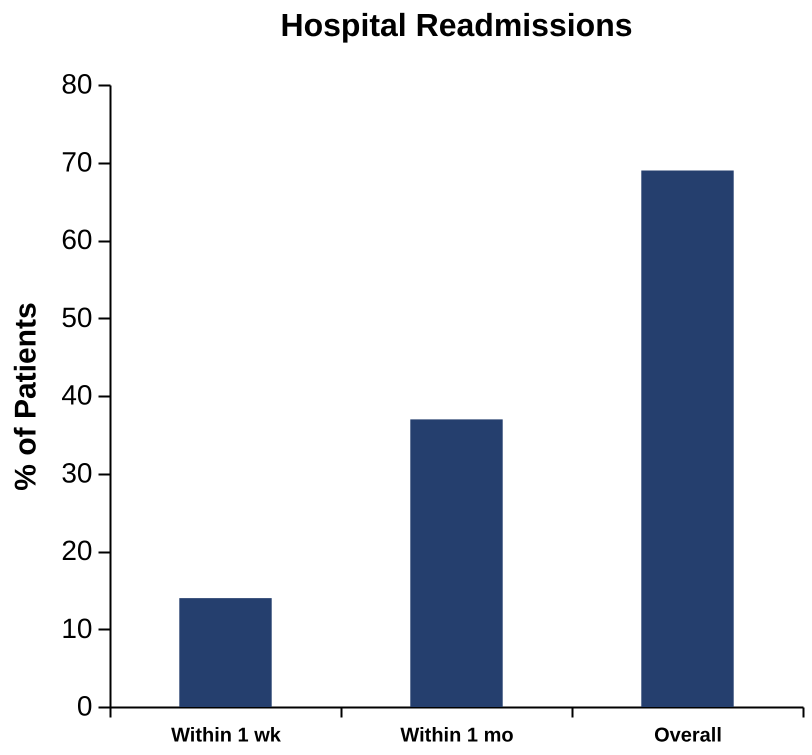 Image resolution: width=812 pixels, height=755 pixels. Describe the element at coordinates (84, 706) in the screenshot. I see `y-tick-label: 0` at that location.